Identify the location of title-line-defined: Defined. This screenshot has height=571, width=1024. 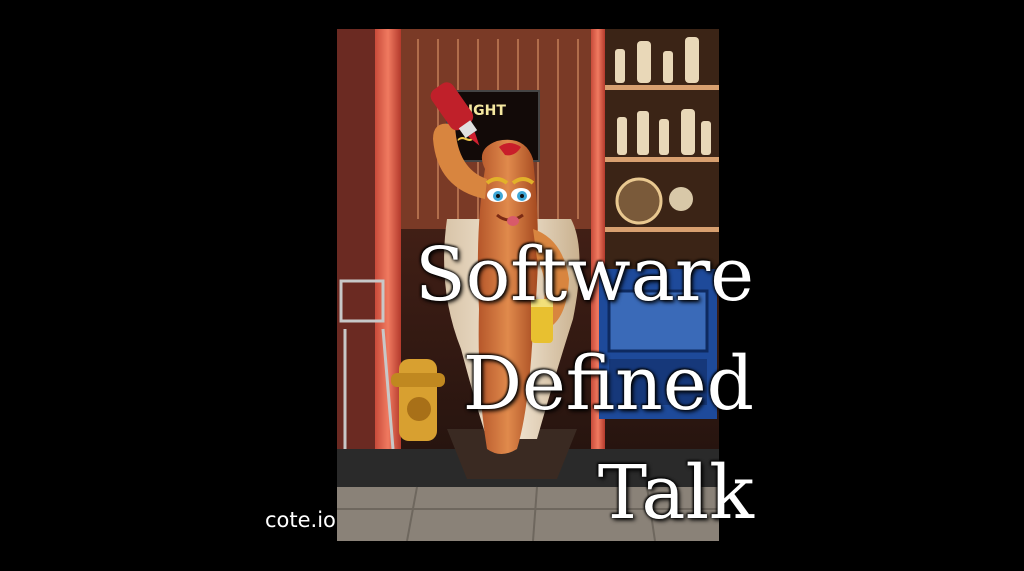
(608, 384).